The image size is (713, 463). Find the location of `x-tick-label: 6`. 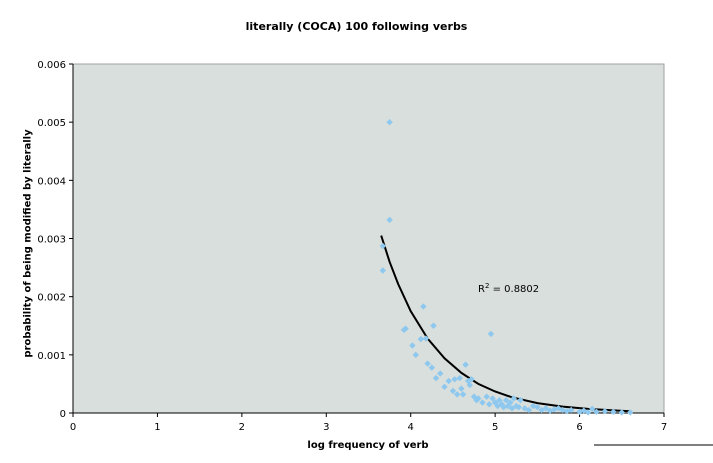

x-tick-label: 6 is located at coordinates (579, 427).